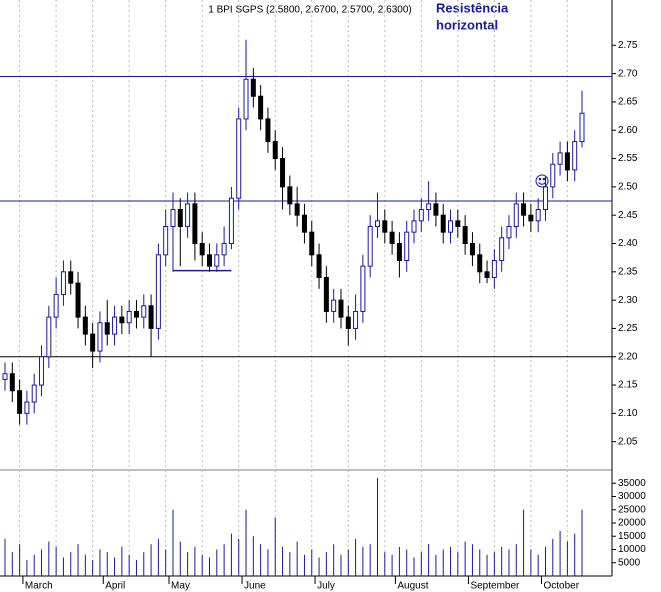 The height and width of the screenshot is (592, 661). Describe the element at coordinates (628, 130) in the screenshot. I see `y-tick-label: 2.60` at that location.